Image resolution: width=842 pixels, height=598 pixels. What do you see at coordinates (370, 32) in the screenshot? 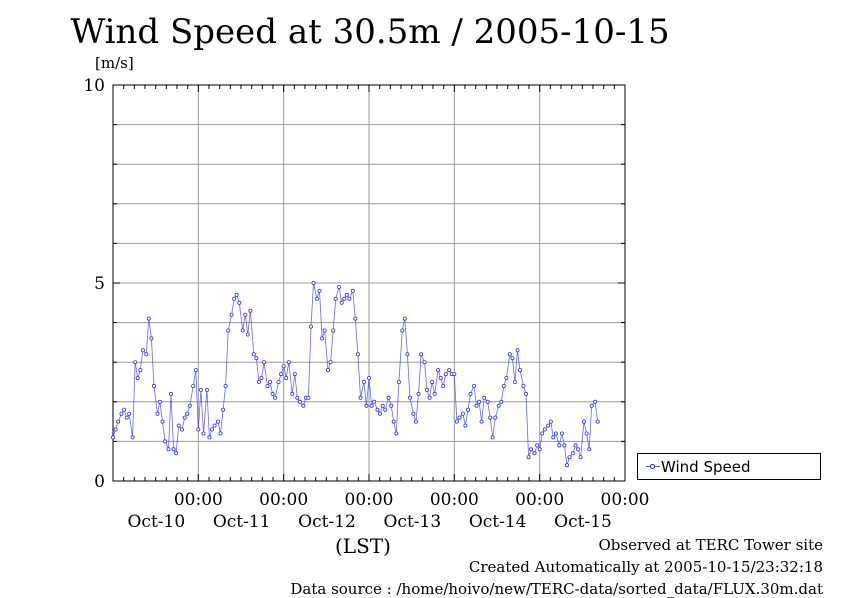
I see `chart-title: Wind Speed at 30.5m / 2005-10-15` at bounding box center [370, 32].